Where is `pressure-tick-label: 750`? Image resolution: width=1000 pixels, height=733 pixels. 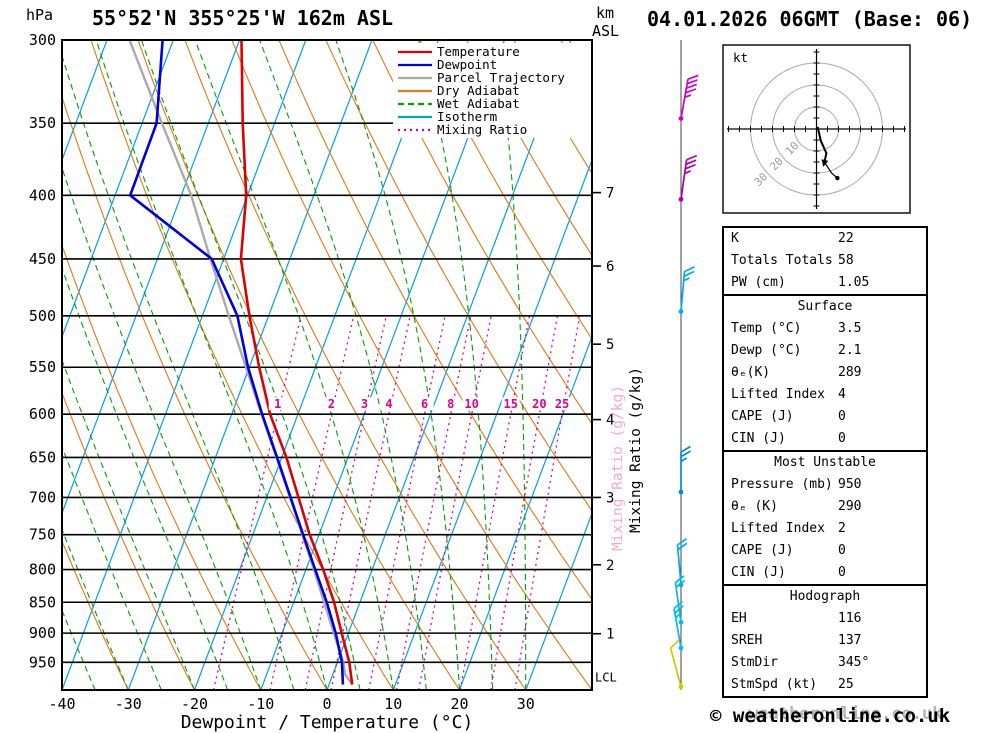
pressure-tick-label: 750 is located at coordinates (42, 535).